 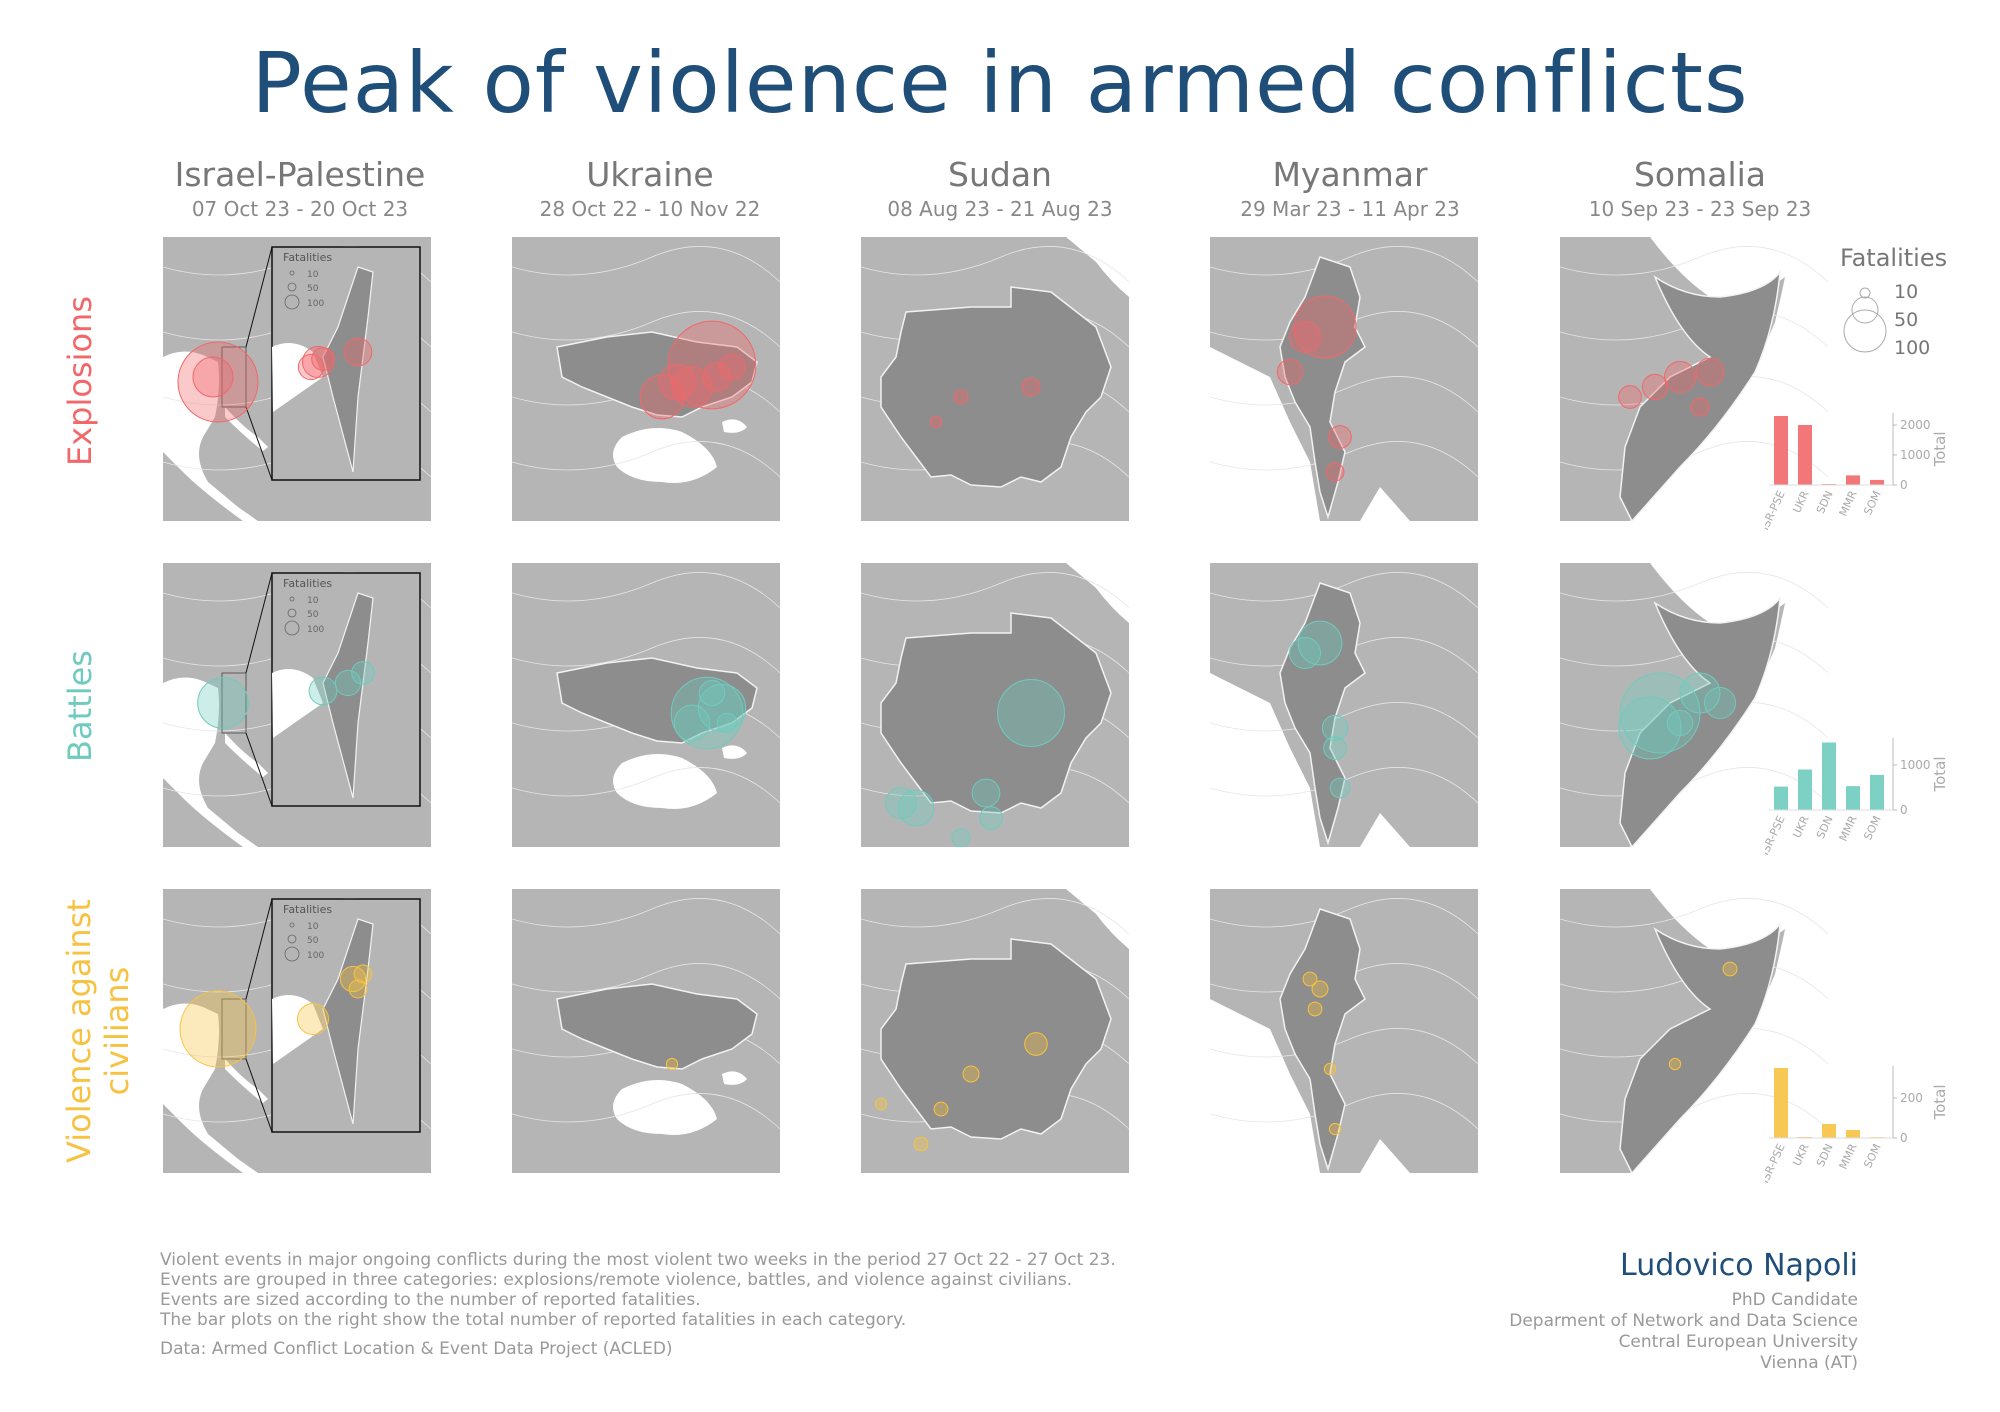 I want to click on column-header-ukraine: Ukraine 28 Oct 22 - 10 Nov 22, so click(x=650, y=189).